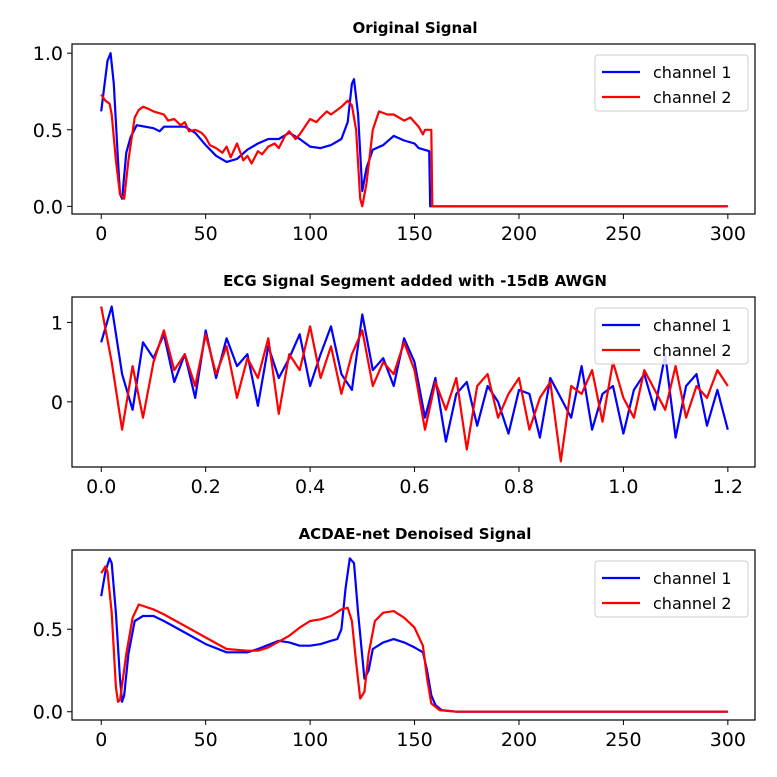 The height and width of the screenshot is (777, 777). What do you see at coordinates (206, 487) in the screenshot?
I see `x-tick-label: 0.2` at bounding box center [206, 487].